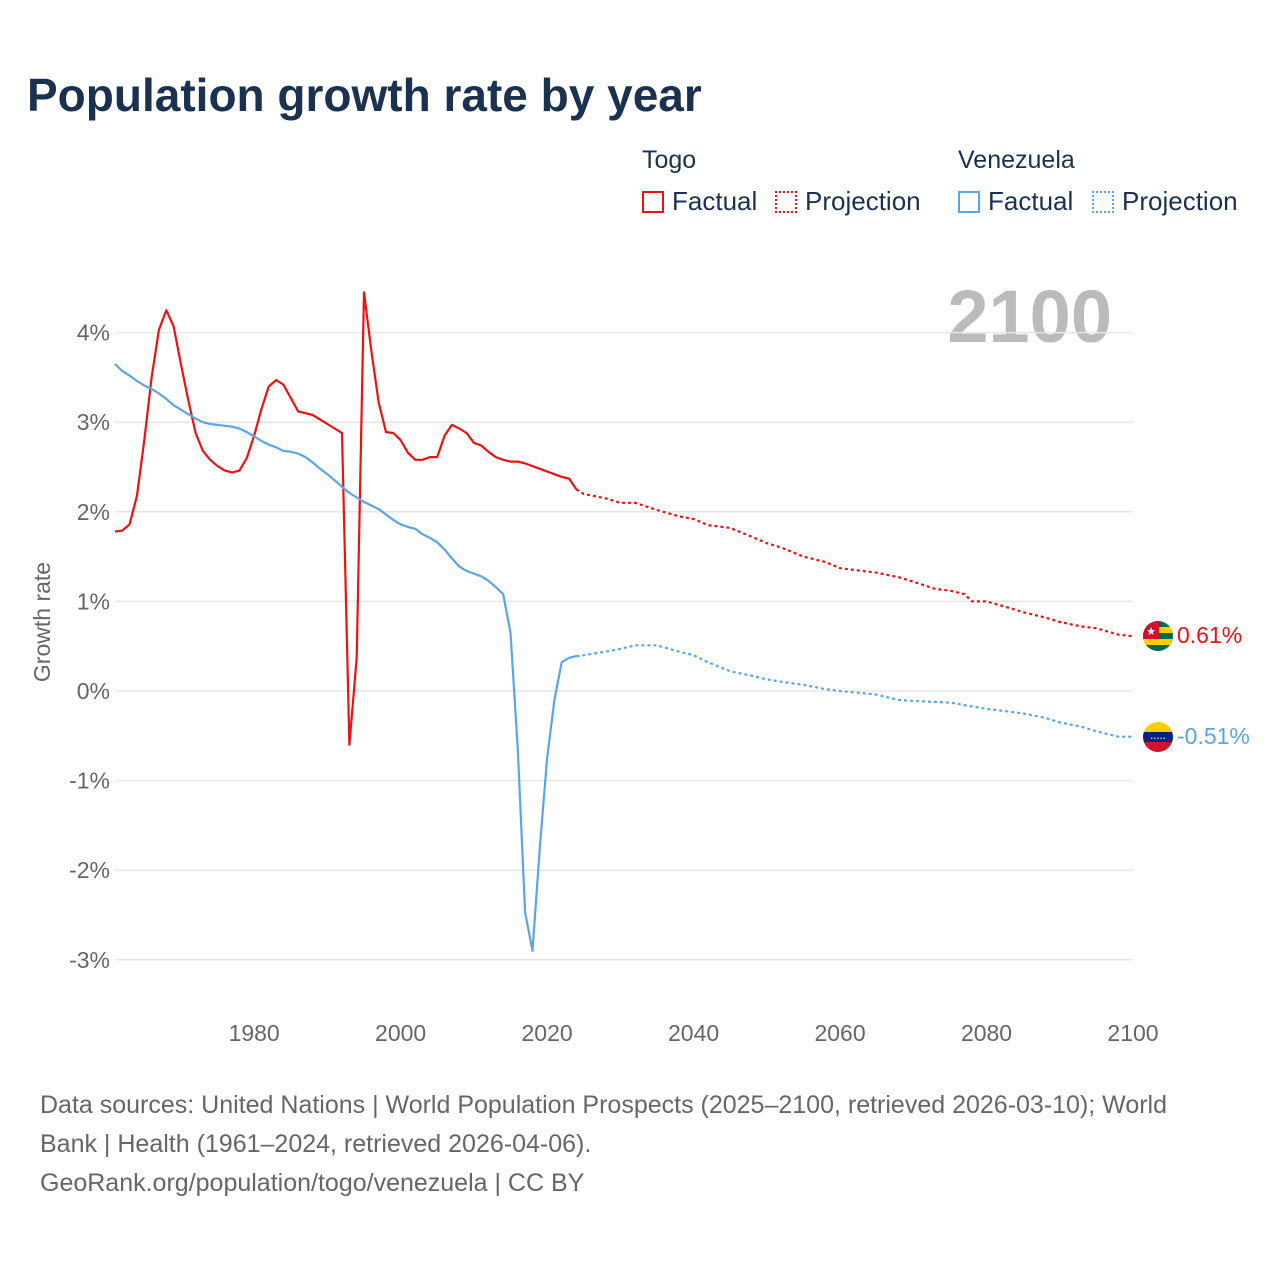 Image resolution: width=1280 pixels, height=1280 pixels. I want to click on togo-flag-icon: ★, so click(1158, 636).